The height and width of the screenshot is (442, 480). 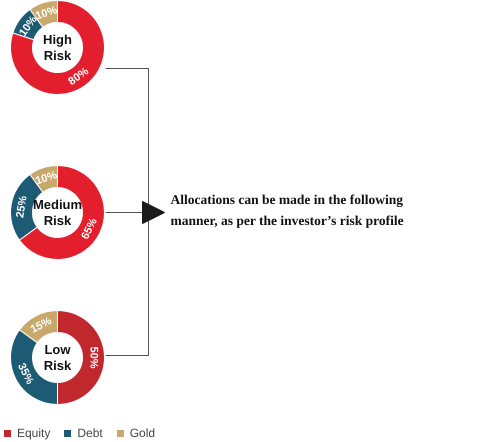 I want to click on legend-label: Debt, so click(x=90, y=433).